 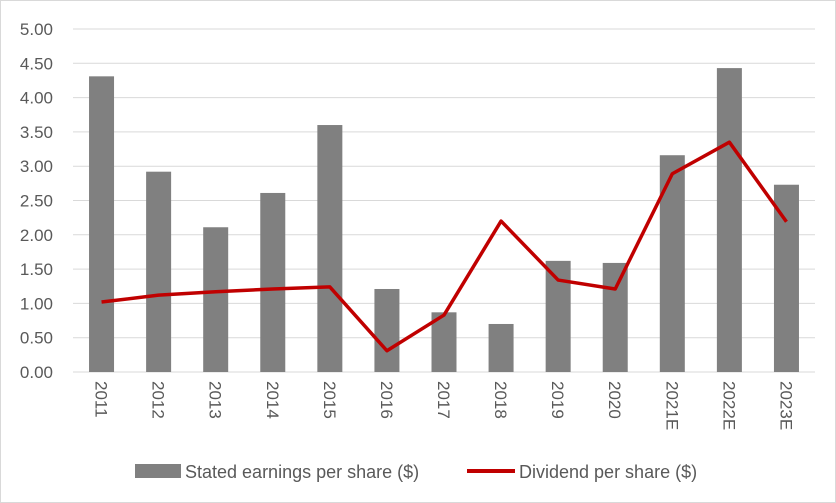 What do you see at coordinates (158, 471) in the screenshot?
I see `legend-swatch-earnings` at bounding box center [158, 471].